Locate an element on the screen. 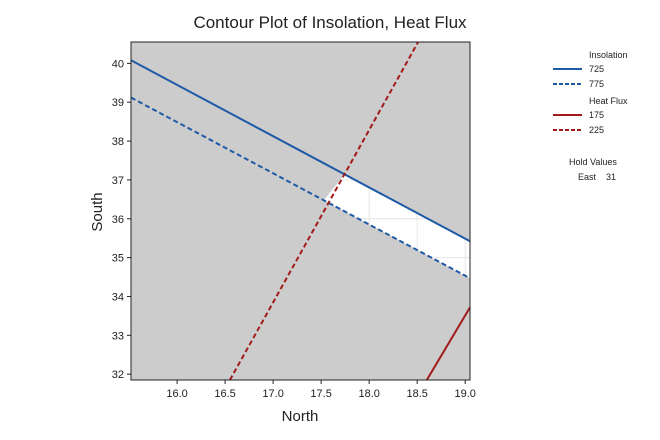 The image size is (660, 440). chart-title: Contour Plot of Insolation, Heat Flux is located at coordinates (330, 22).